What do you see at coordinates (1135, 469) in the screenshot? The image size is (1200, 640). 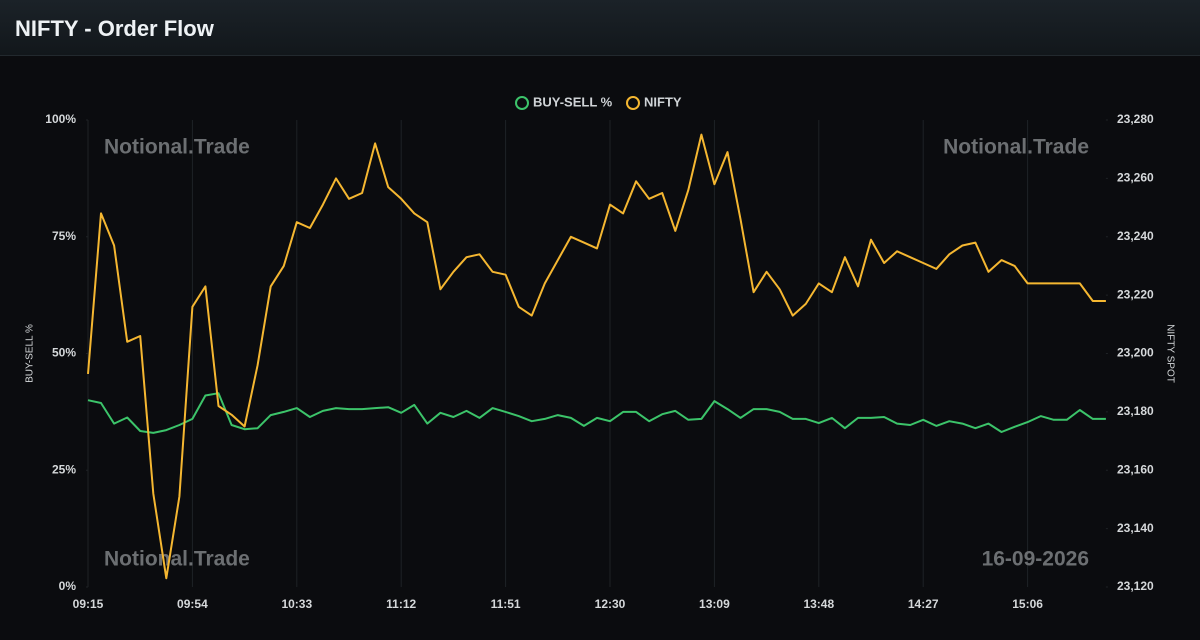 I see `y2-tick-label: 23,160` at bounding box center [1135, 469].